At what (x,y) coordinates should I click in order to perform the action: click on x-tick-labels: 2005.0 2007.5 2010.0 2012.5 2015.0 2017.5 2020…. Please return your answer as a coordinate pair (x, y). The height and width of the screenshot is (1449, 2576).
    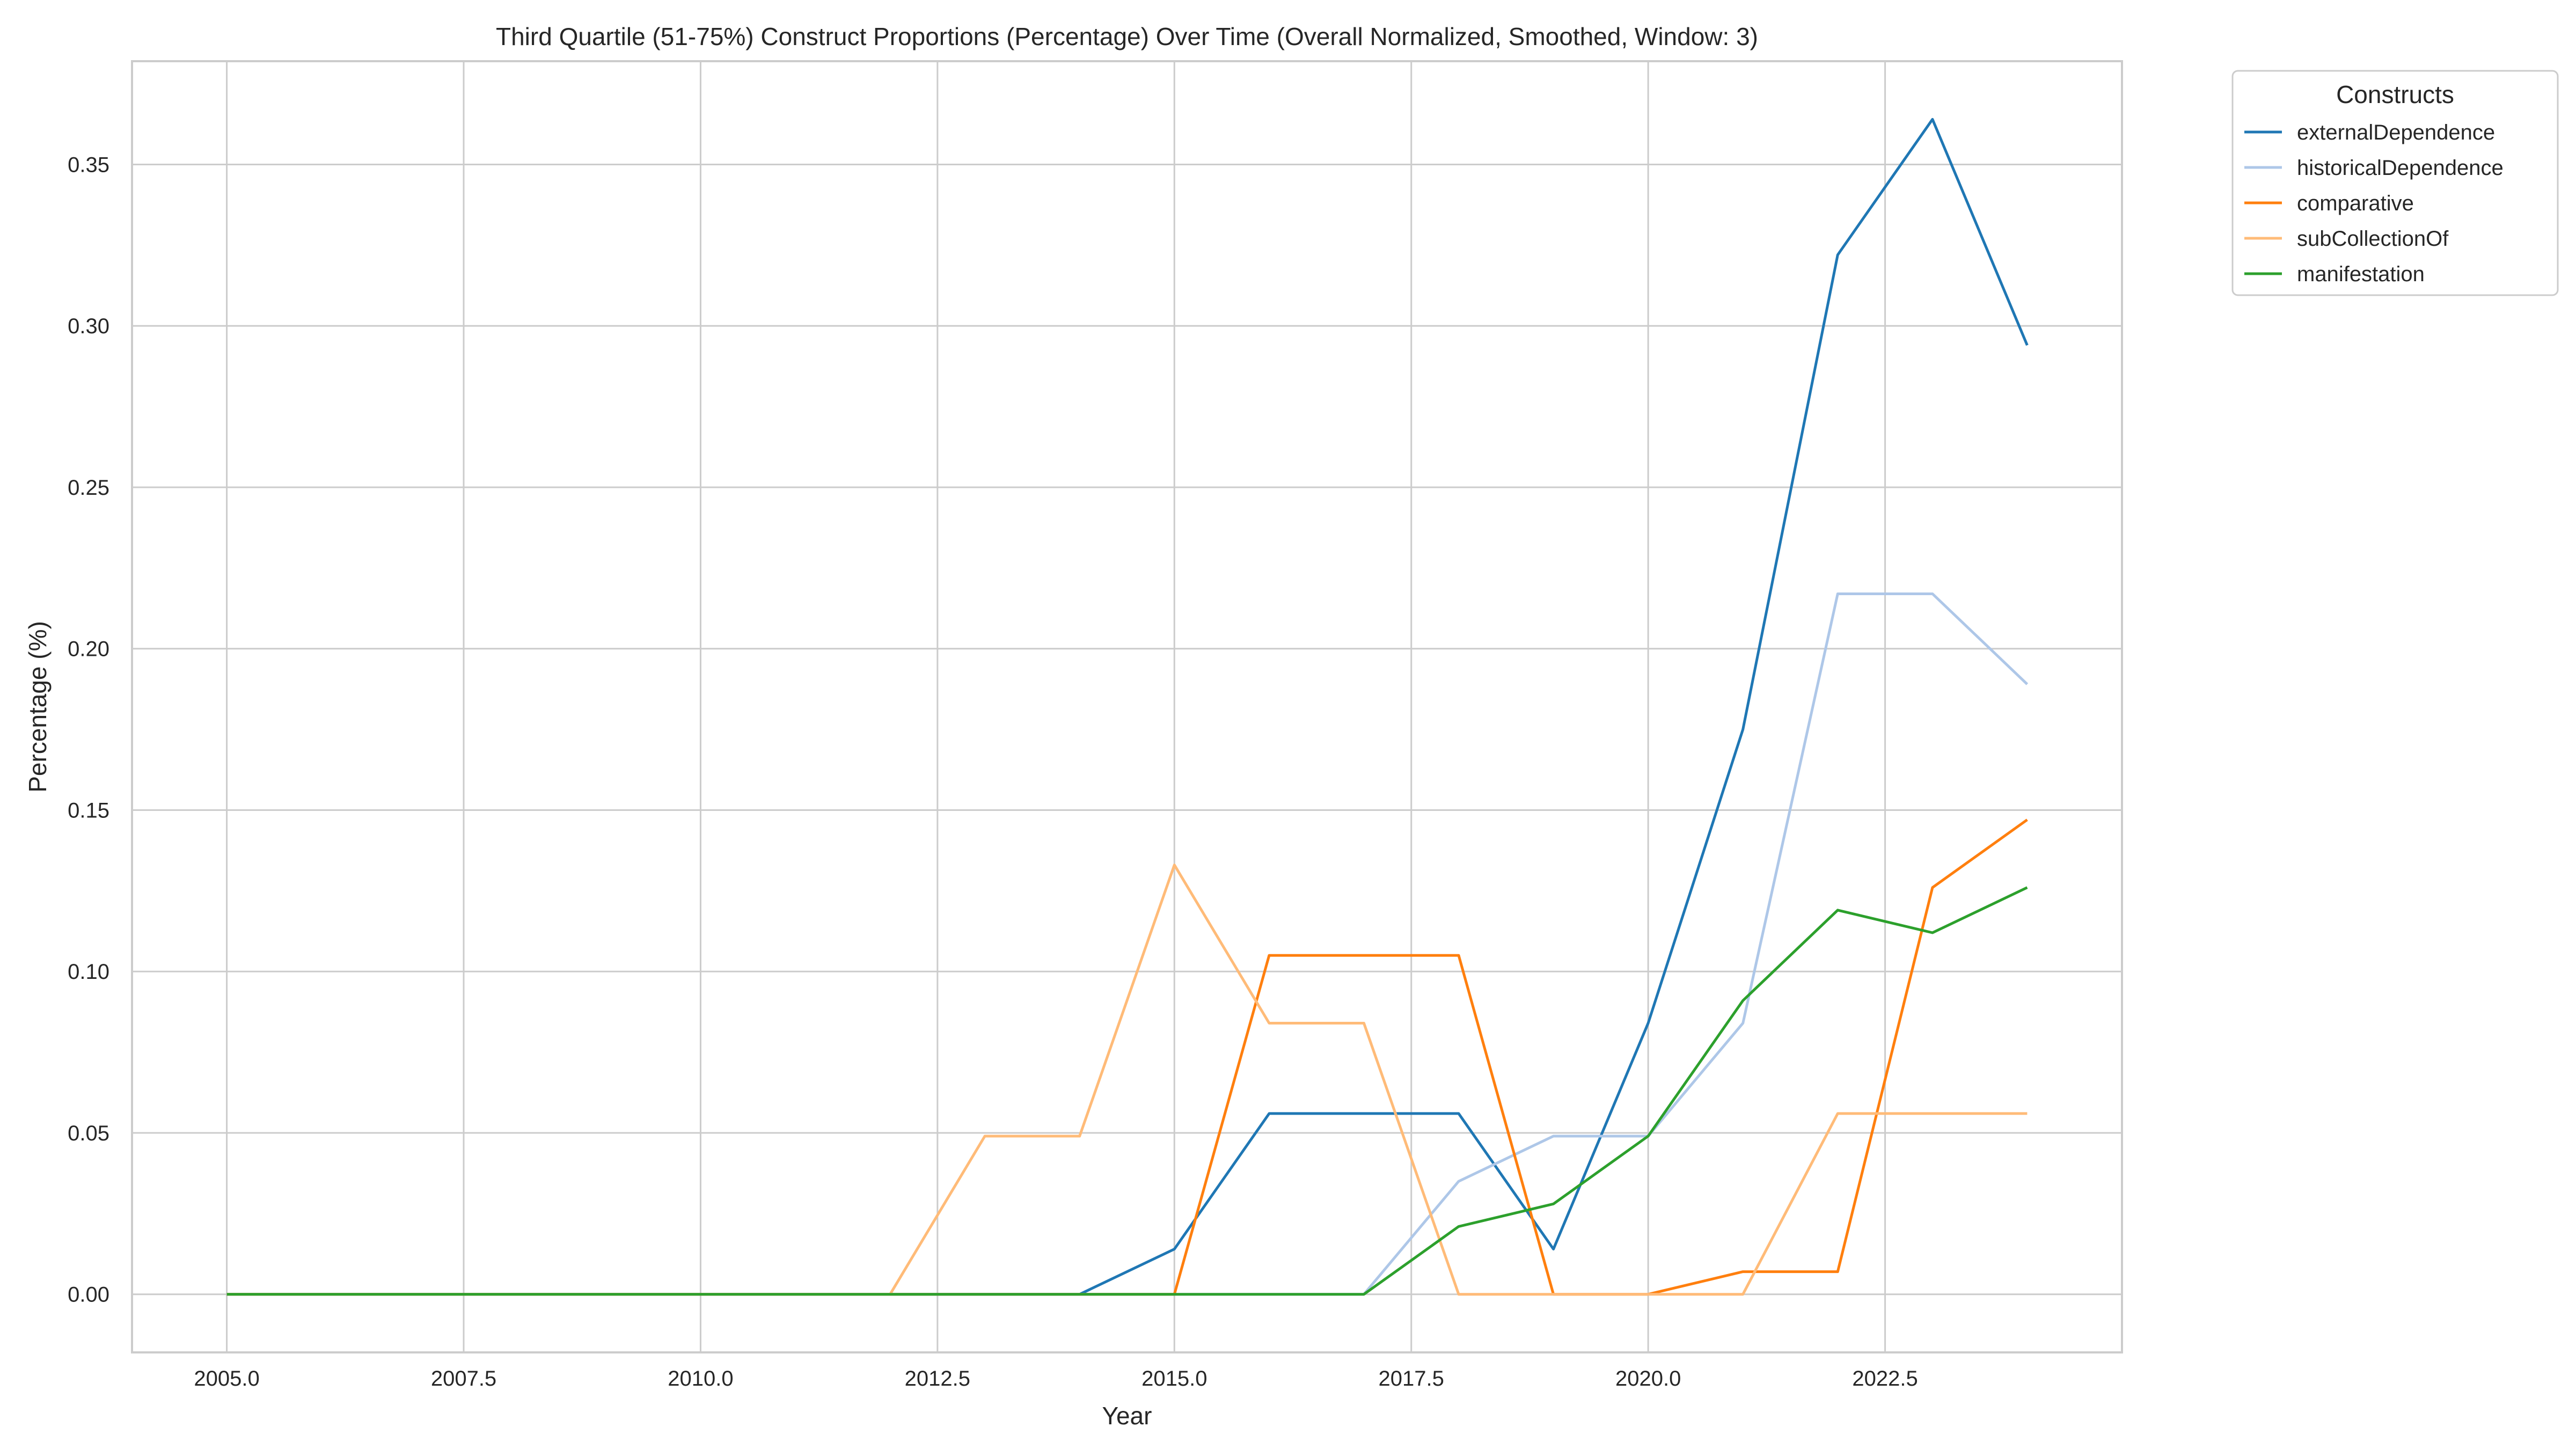
    Looking at the image, I should click on (1056, 1379).